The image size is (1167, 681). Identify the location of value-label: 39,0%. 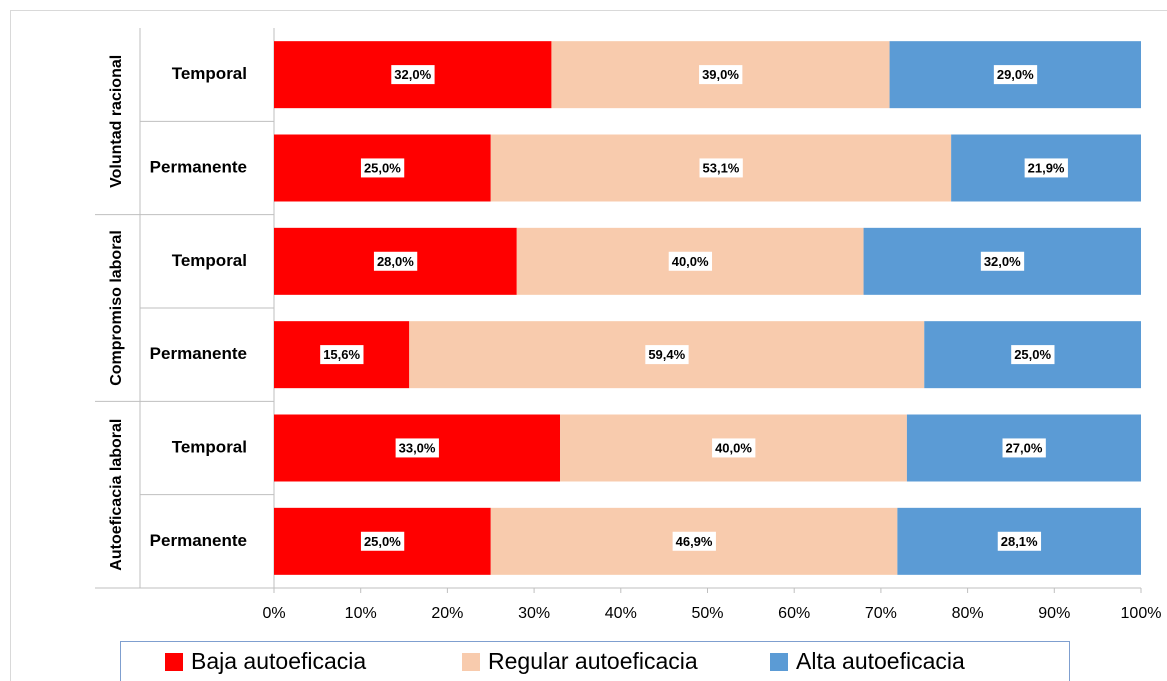
(720, 74).